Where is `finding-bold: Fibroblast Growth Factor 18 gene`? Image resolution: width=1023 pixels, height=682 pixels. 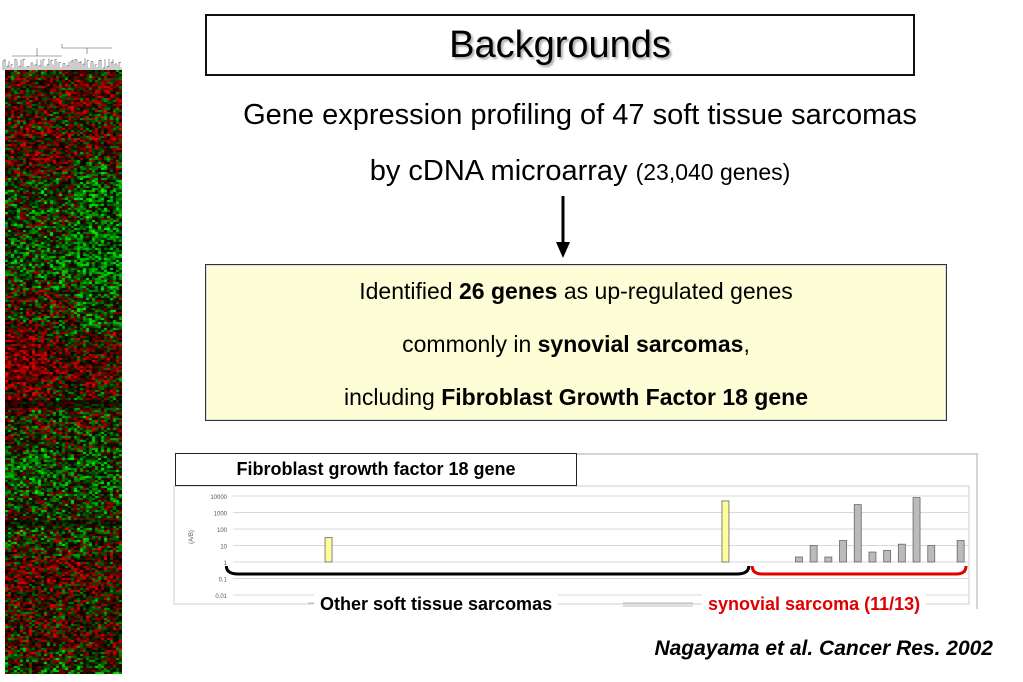 finding-bold: Fibroblast Growth Factor 18 gene is located at coordinates (624, 397).